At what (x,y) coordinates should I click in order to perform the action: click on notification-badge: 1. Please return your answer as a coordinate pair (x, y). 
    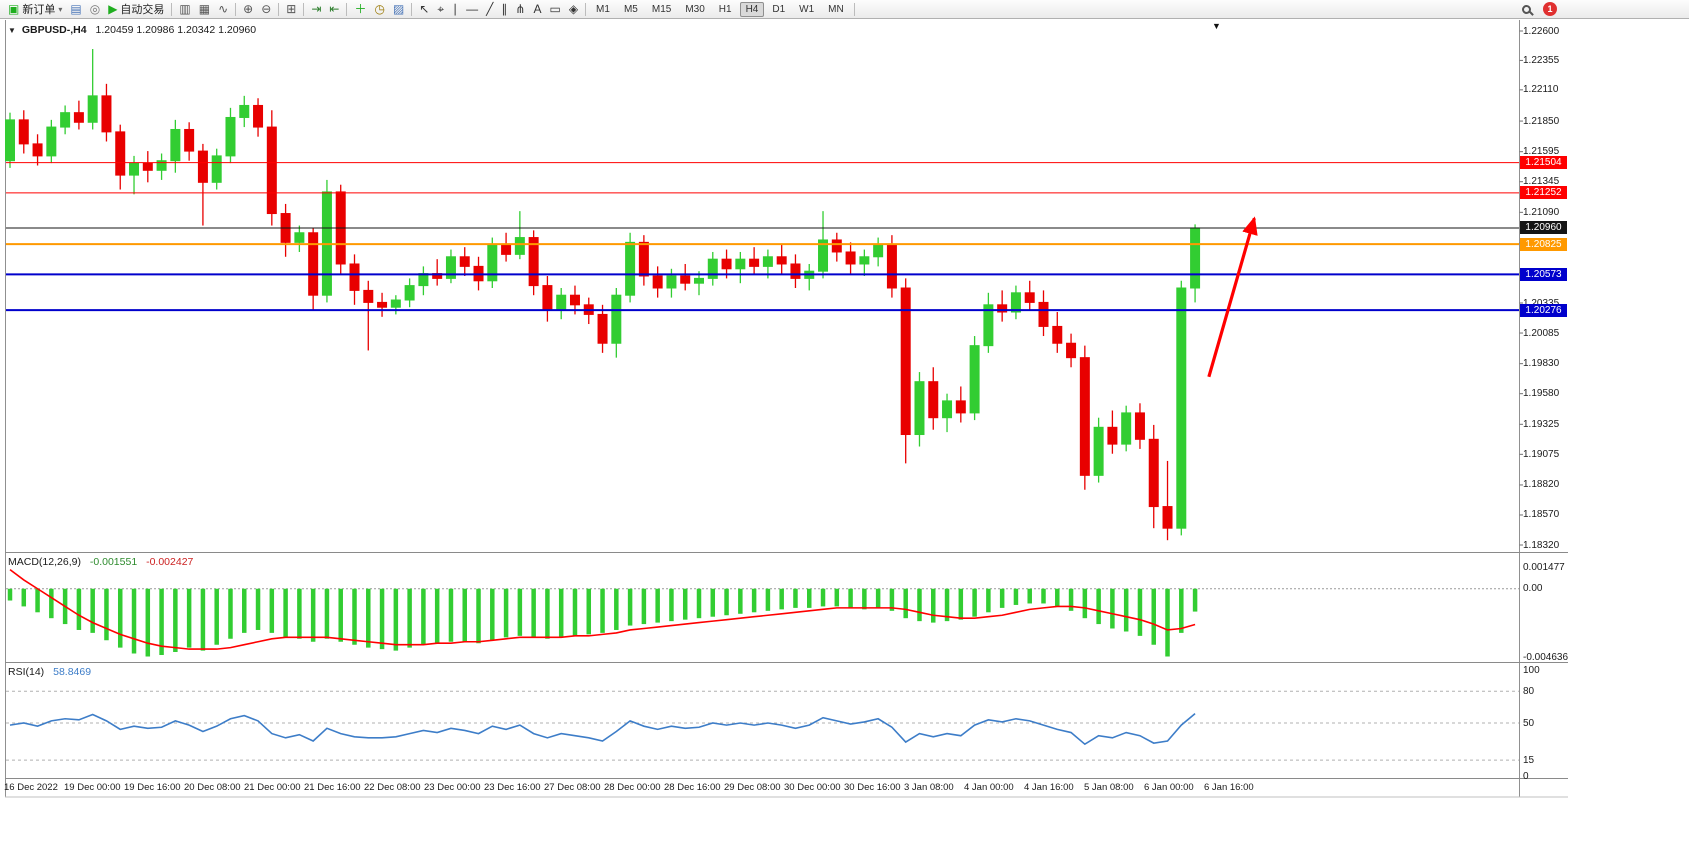
    Looking at the image, I should click on (1550, 9).